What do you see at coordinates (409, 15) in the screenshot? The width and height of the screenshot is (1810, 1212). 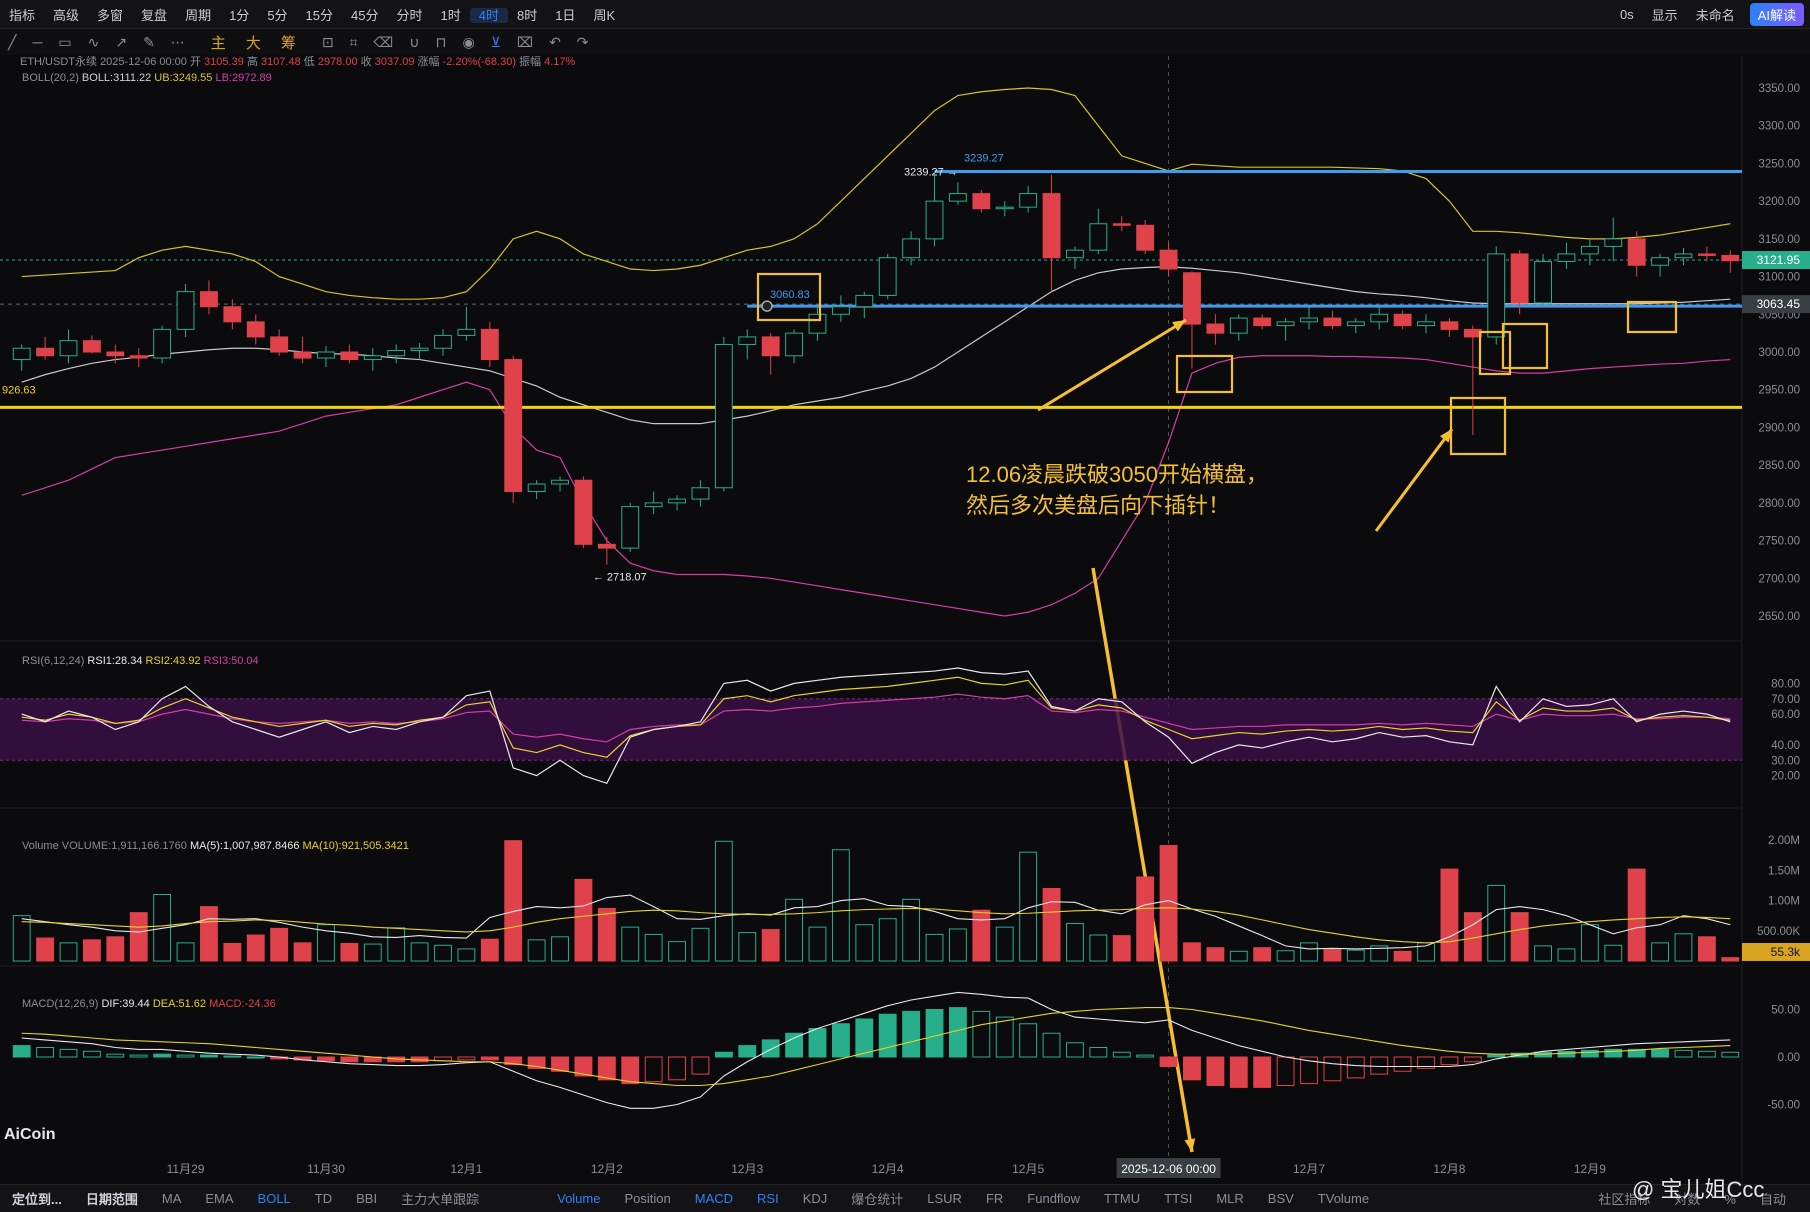 I see `timeframe-4: 分时` at bounding box center [409, 15].